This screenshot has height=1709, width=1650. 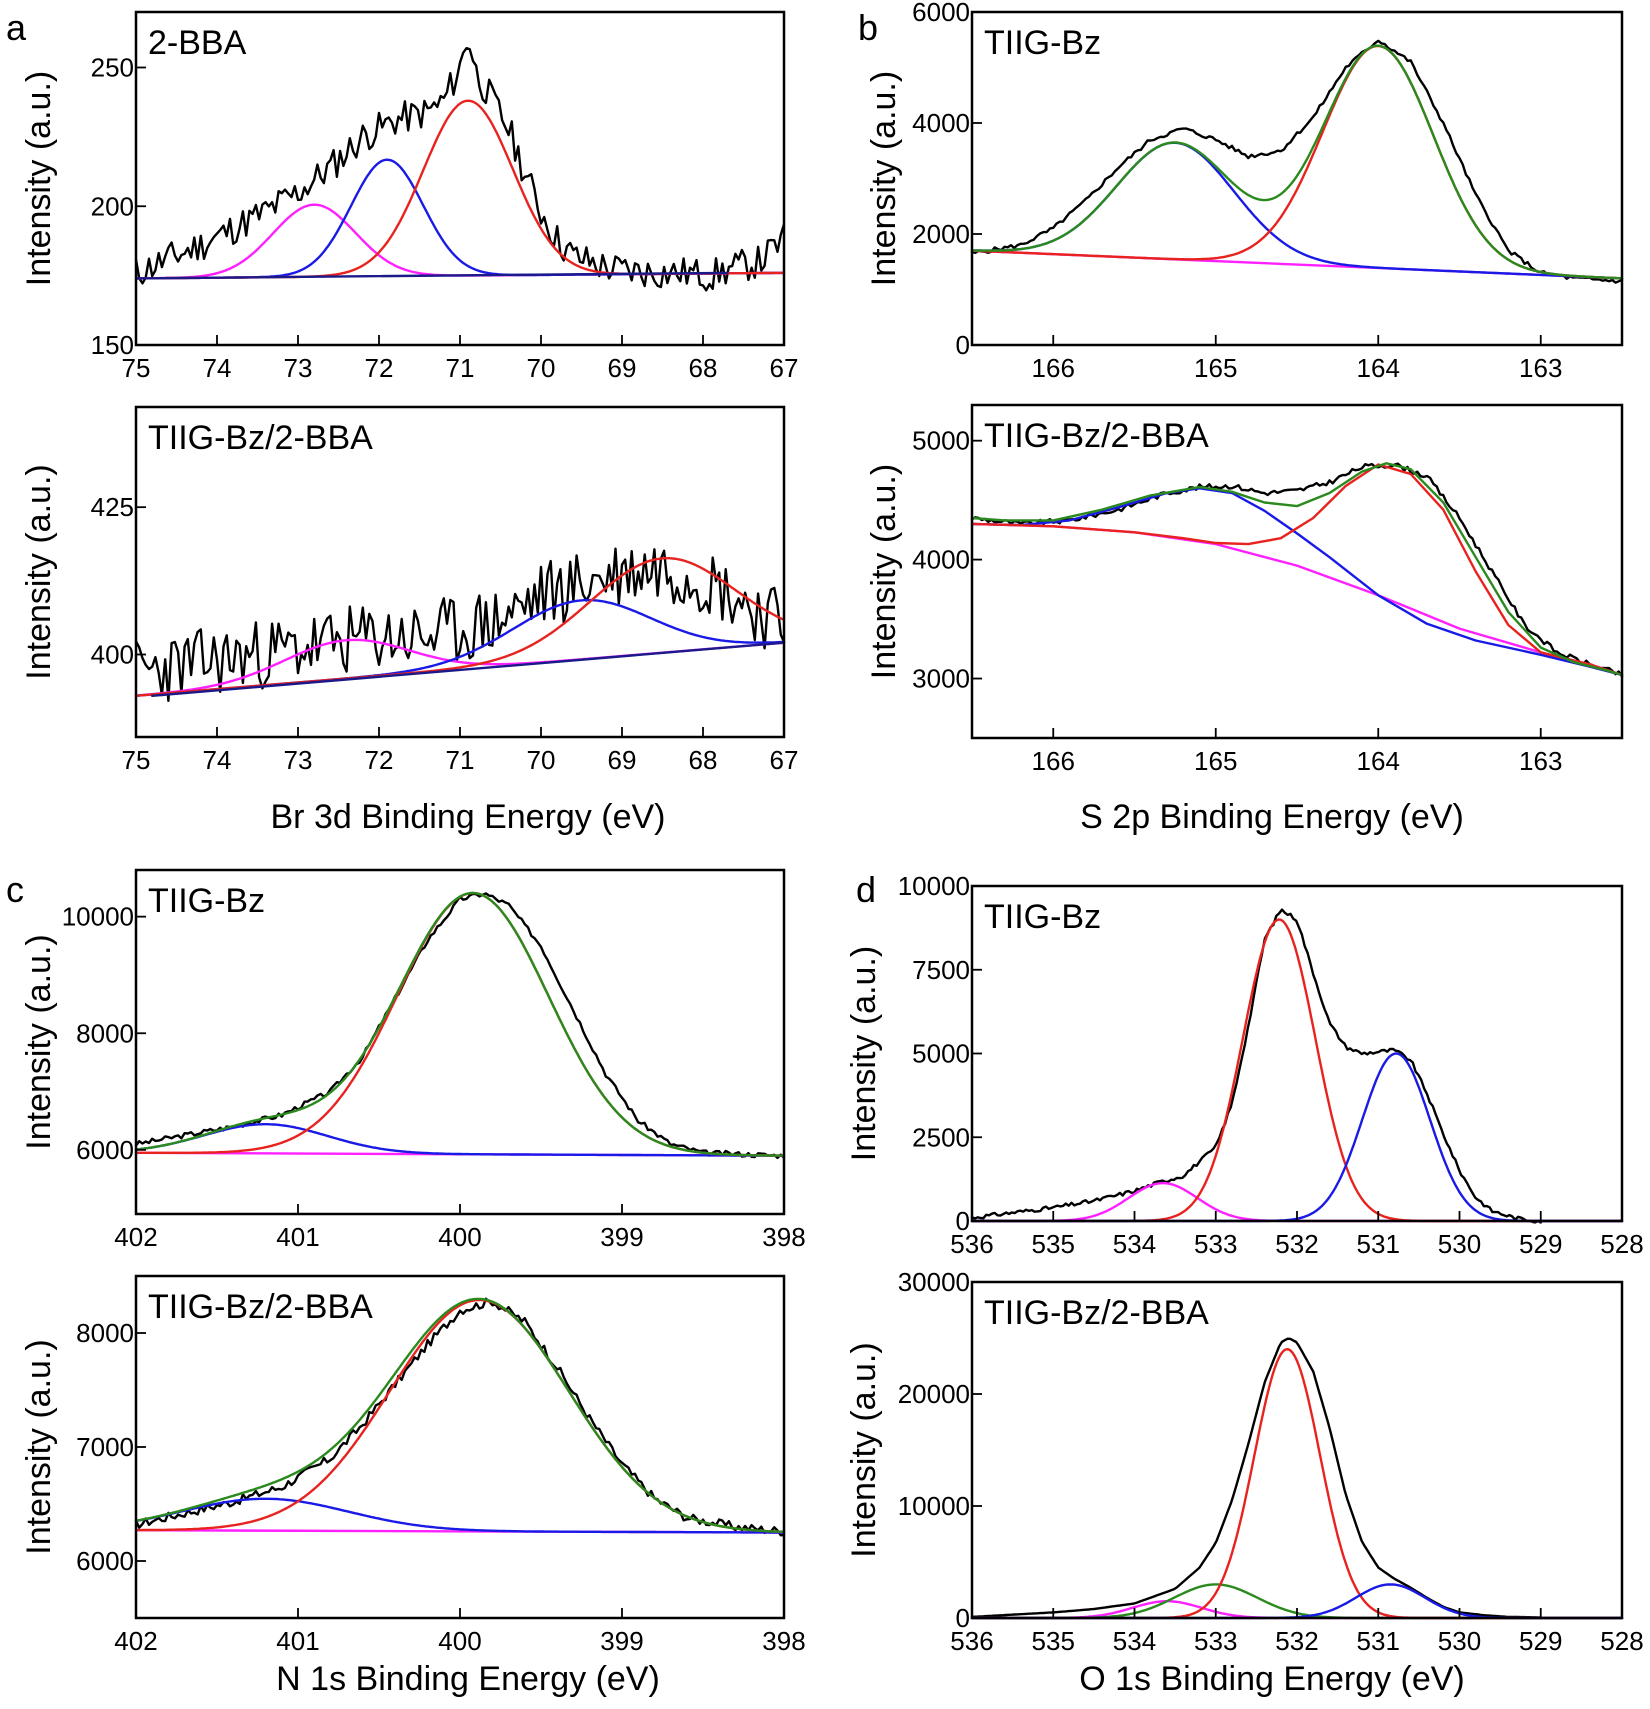 What do you see at coordinates (934, 1506) in the screenshot?
I see `y-tick-label: 10000` at bounding box center [934, 1506].